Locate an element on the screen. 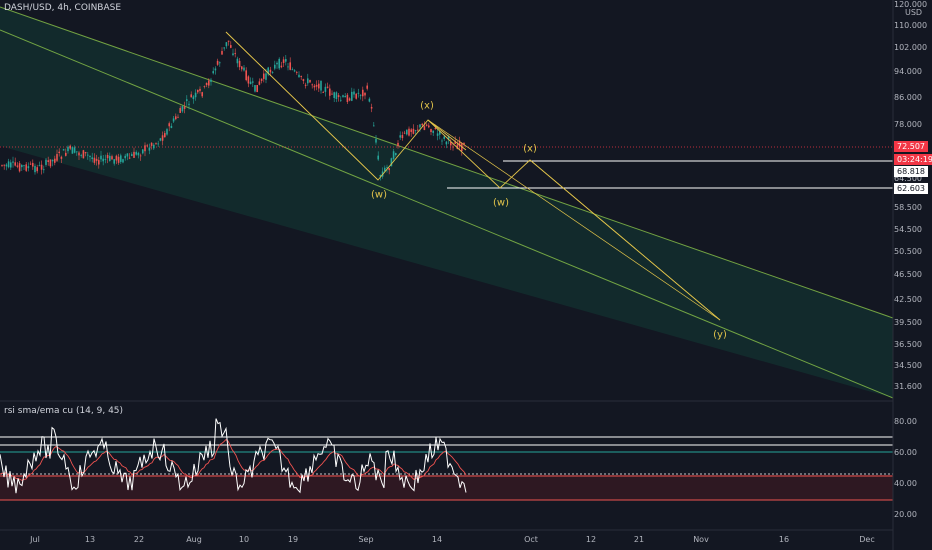 The image size is (932, 550). price-tick: 31.600 is located at coordinates (908, 386).